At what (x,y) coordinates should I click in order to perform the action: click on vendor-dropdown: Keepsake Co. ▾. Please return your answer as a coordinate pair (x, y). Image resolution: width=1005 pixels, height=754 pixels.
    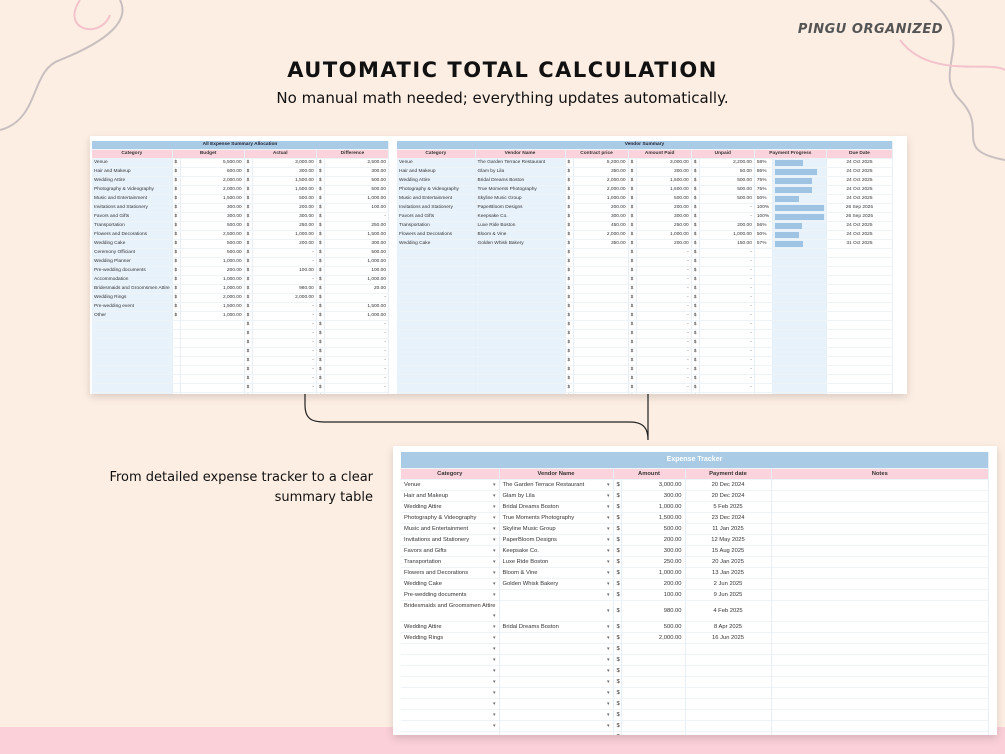
    Looking at the image, I should click on (556, 551).